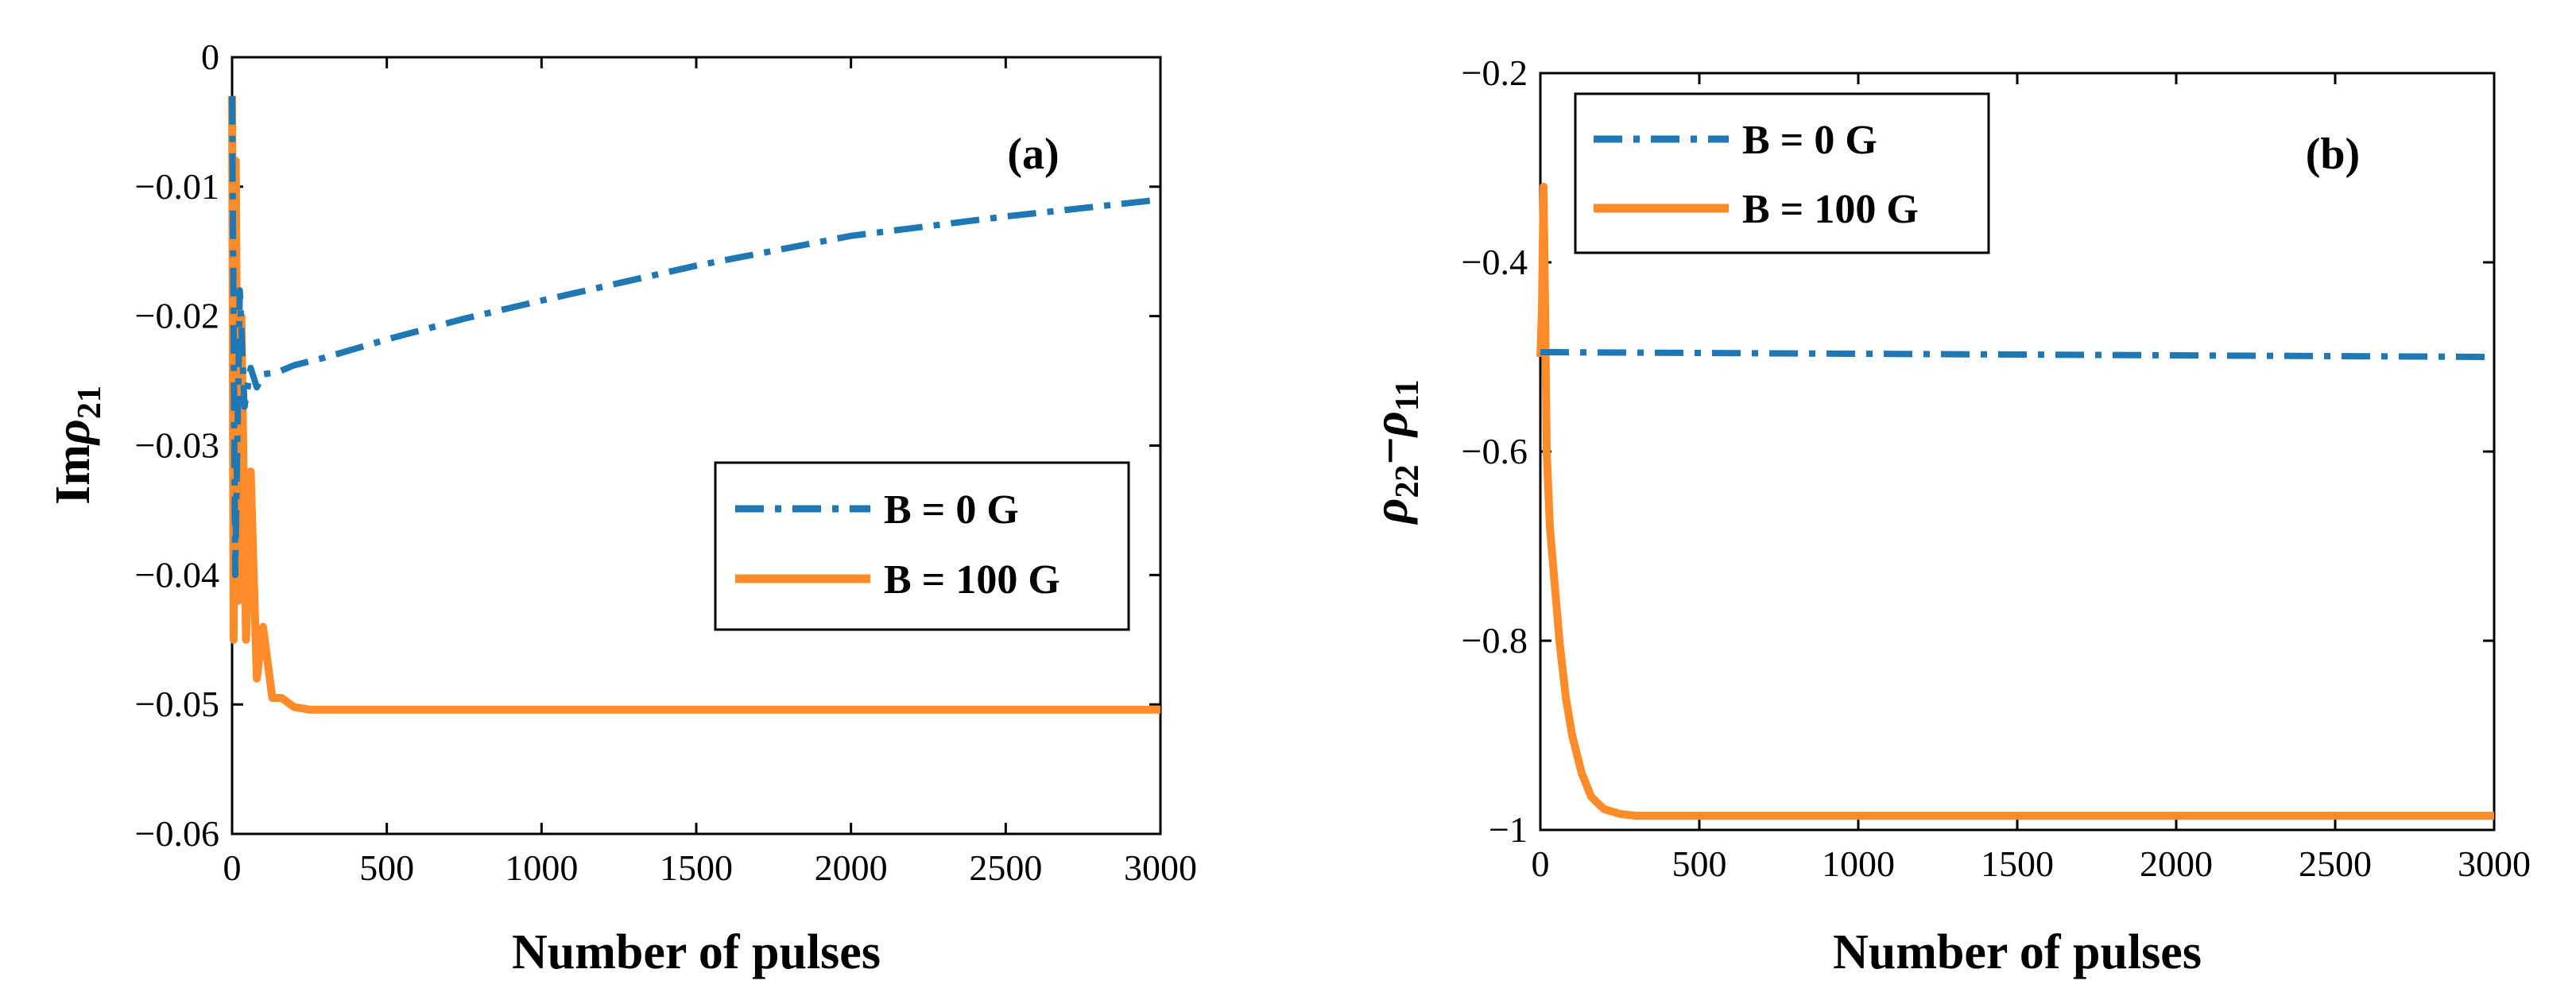 The width and height of the screenshot is (2576, 1008). I want to click on y-tick-label-a-6: −0.06, so click(177, 833).